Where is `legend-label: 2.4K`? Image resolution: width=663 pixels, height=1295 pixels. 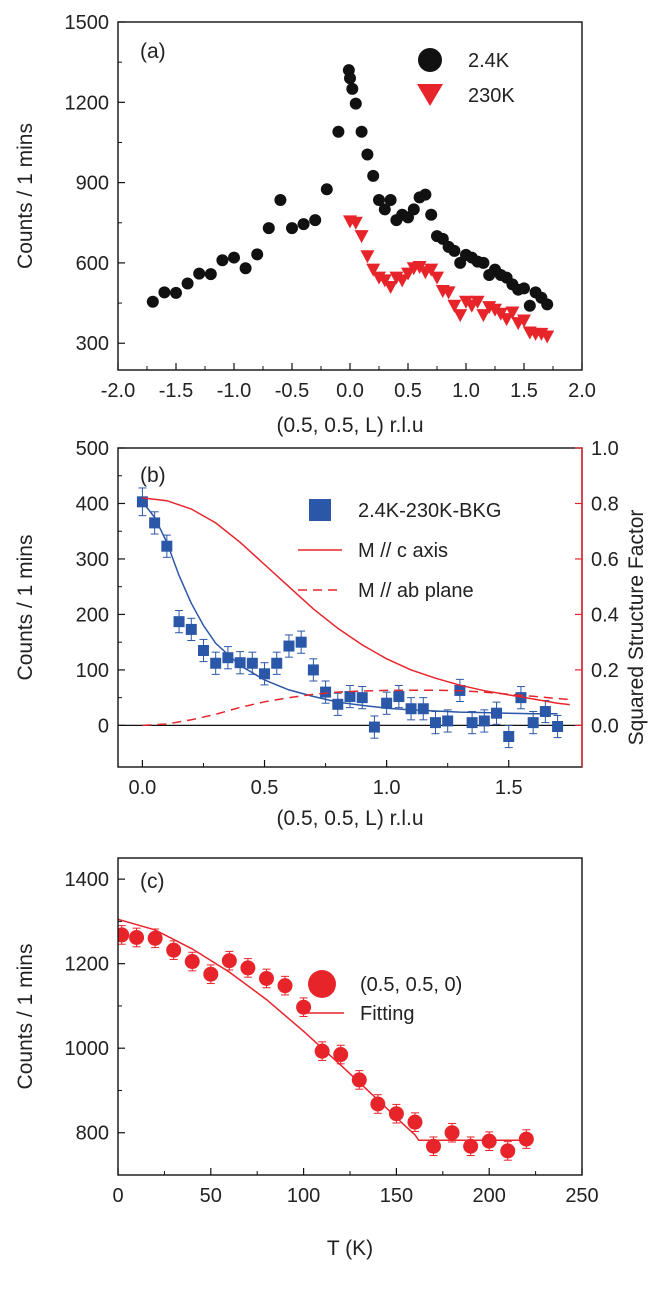
legend-label: 2.4K is located at coordinates (489, 61).